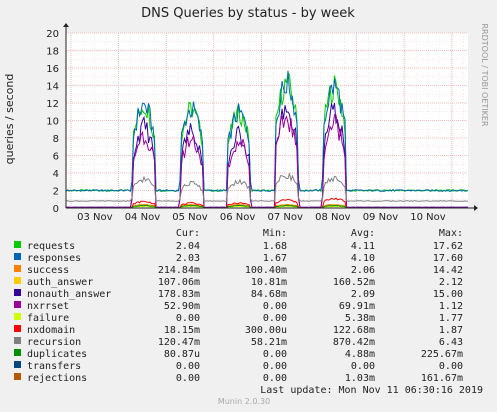 This screenshot has width=497, height=412. Describe the element at coordinates (17, 352) in the screenshot. I see `legend-swatch-duplicates` at that location.